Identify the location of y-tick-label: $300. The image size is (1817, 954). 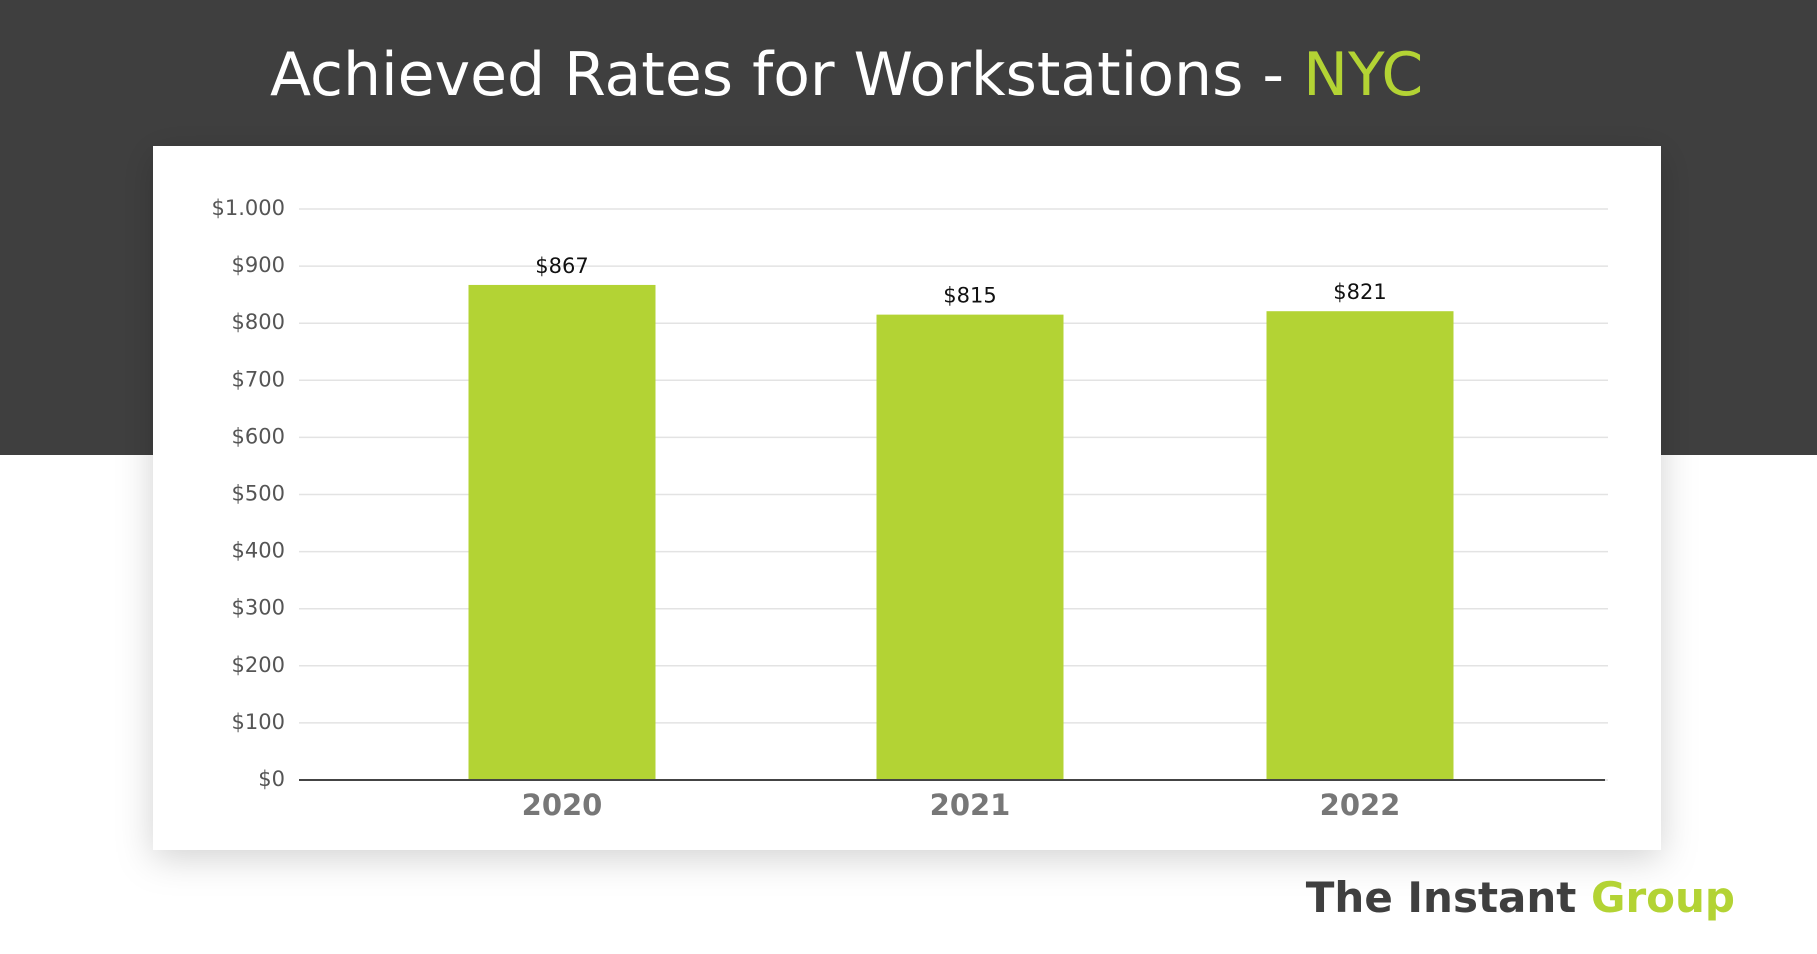
(258, 608).